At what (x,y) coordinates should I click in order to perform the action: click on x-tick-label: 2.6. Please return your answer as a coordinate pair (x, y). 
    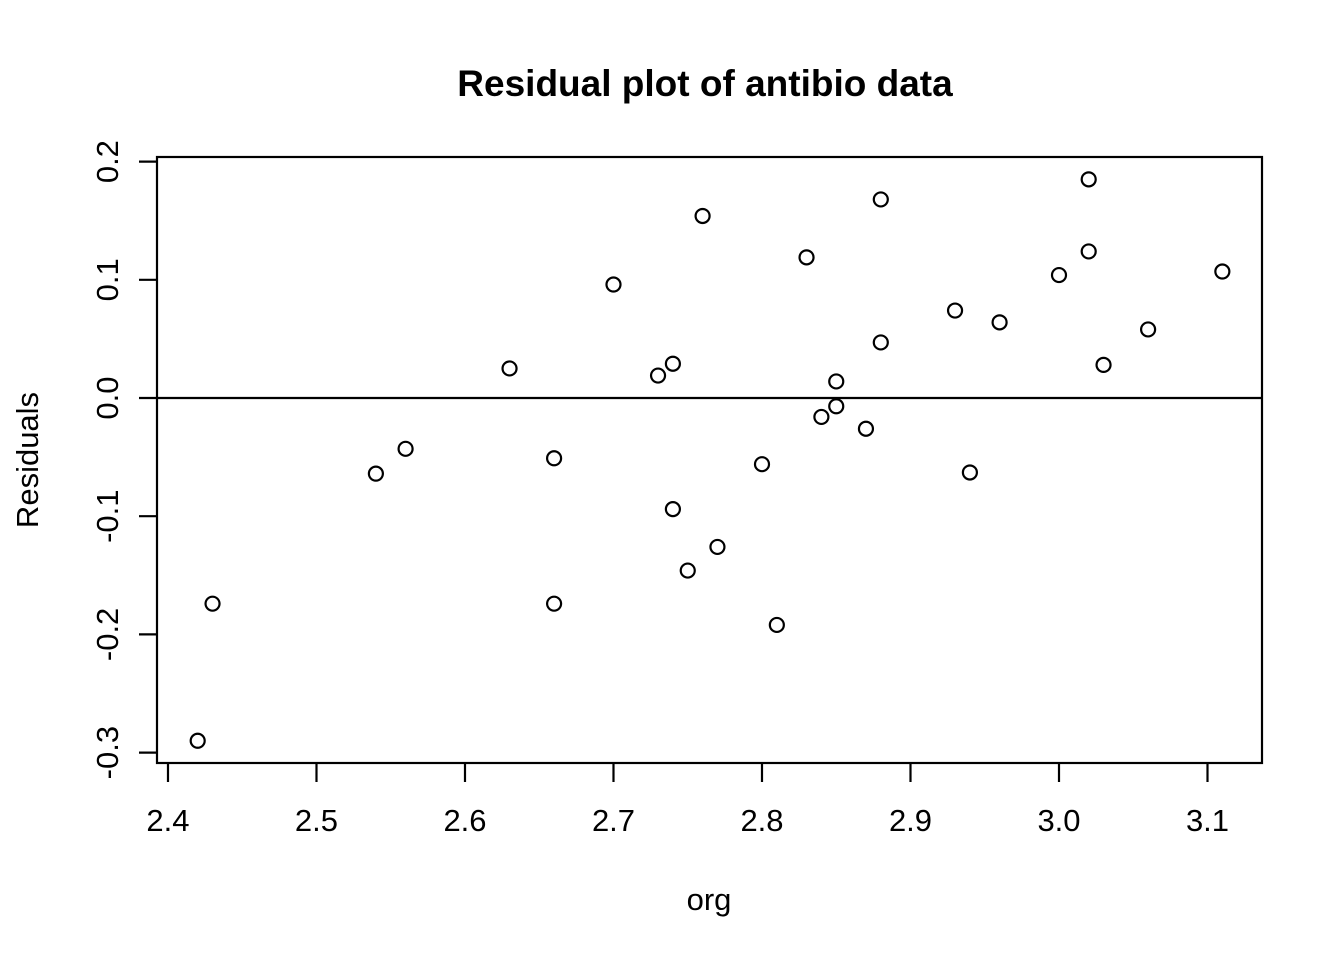
    Looking at the image, I should click on (464, 820).